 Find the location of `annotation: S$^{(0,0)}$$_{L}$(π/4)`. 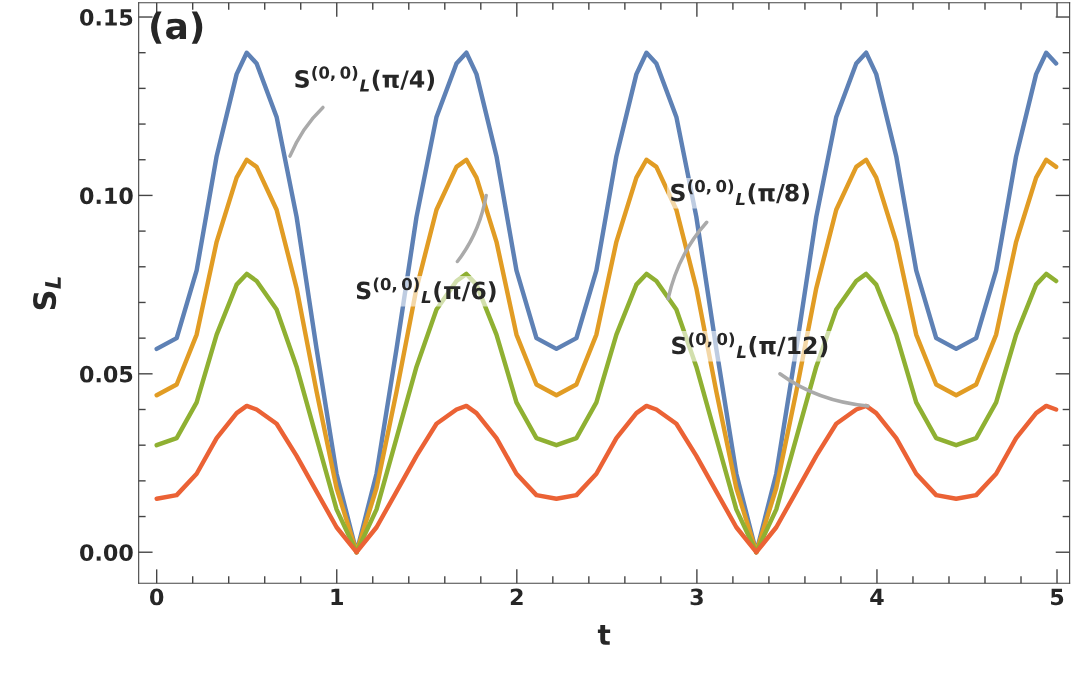

annotation: S$^{(0,0)}$$_{L}$(π/4) is located at coordinates (365, 79).